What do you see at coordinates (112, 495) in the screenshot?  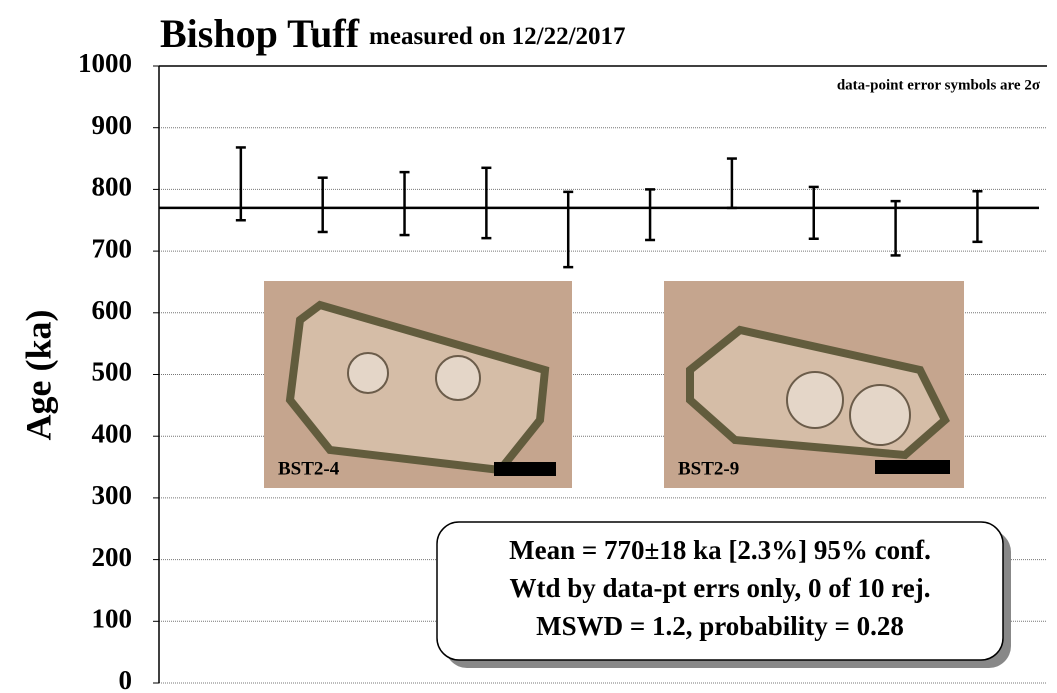 I see `y-tick-label: 300` at bounding box center [112, 495].